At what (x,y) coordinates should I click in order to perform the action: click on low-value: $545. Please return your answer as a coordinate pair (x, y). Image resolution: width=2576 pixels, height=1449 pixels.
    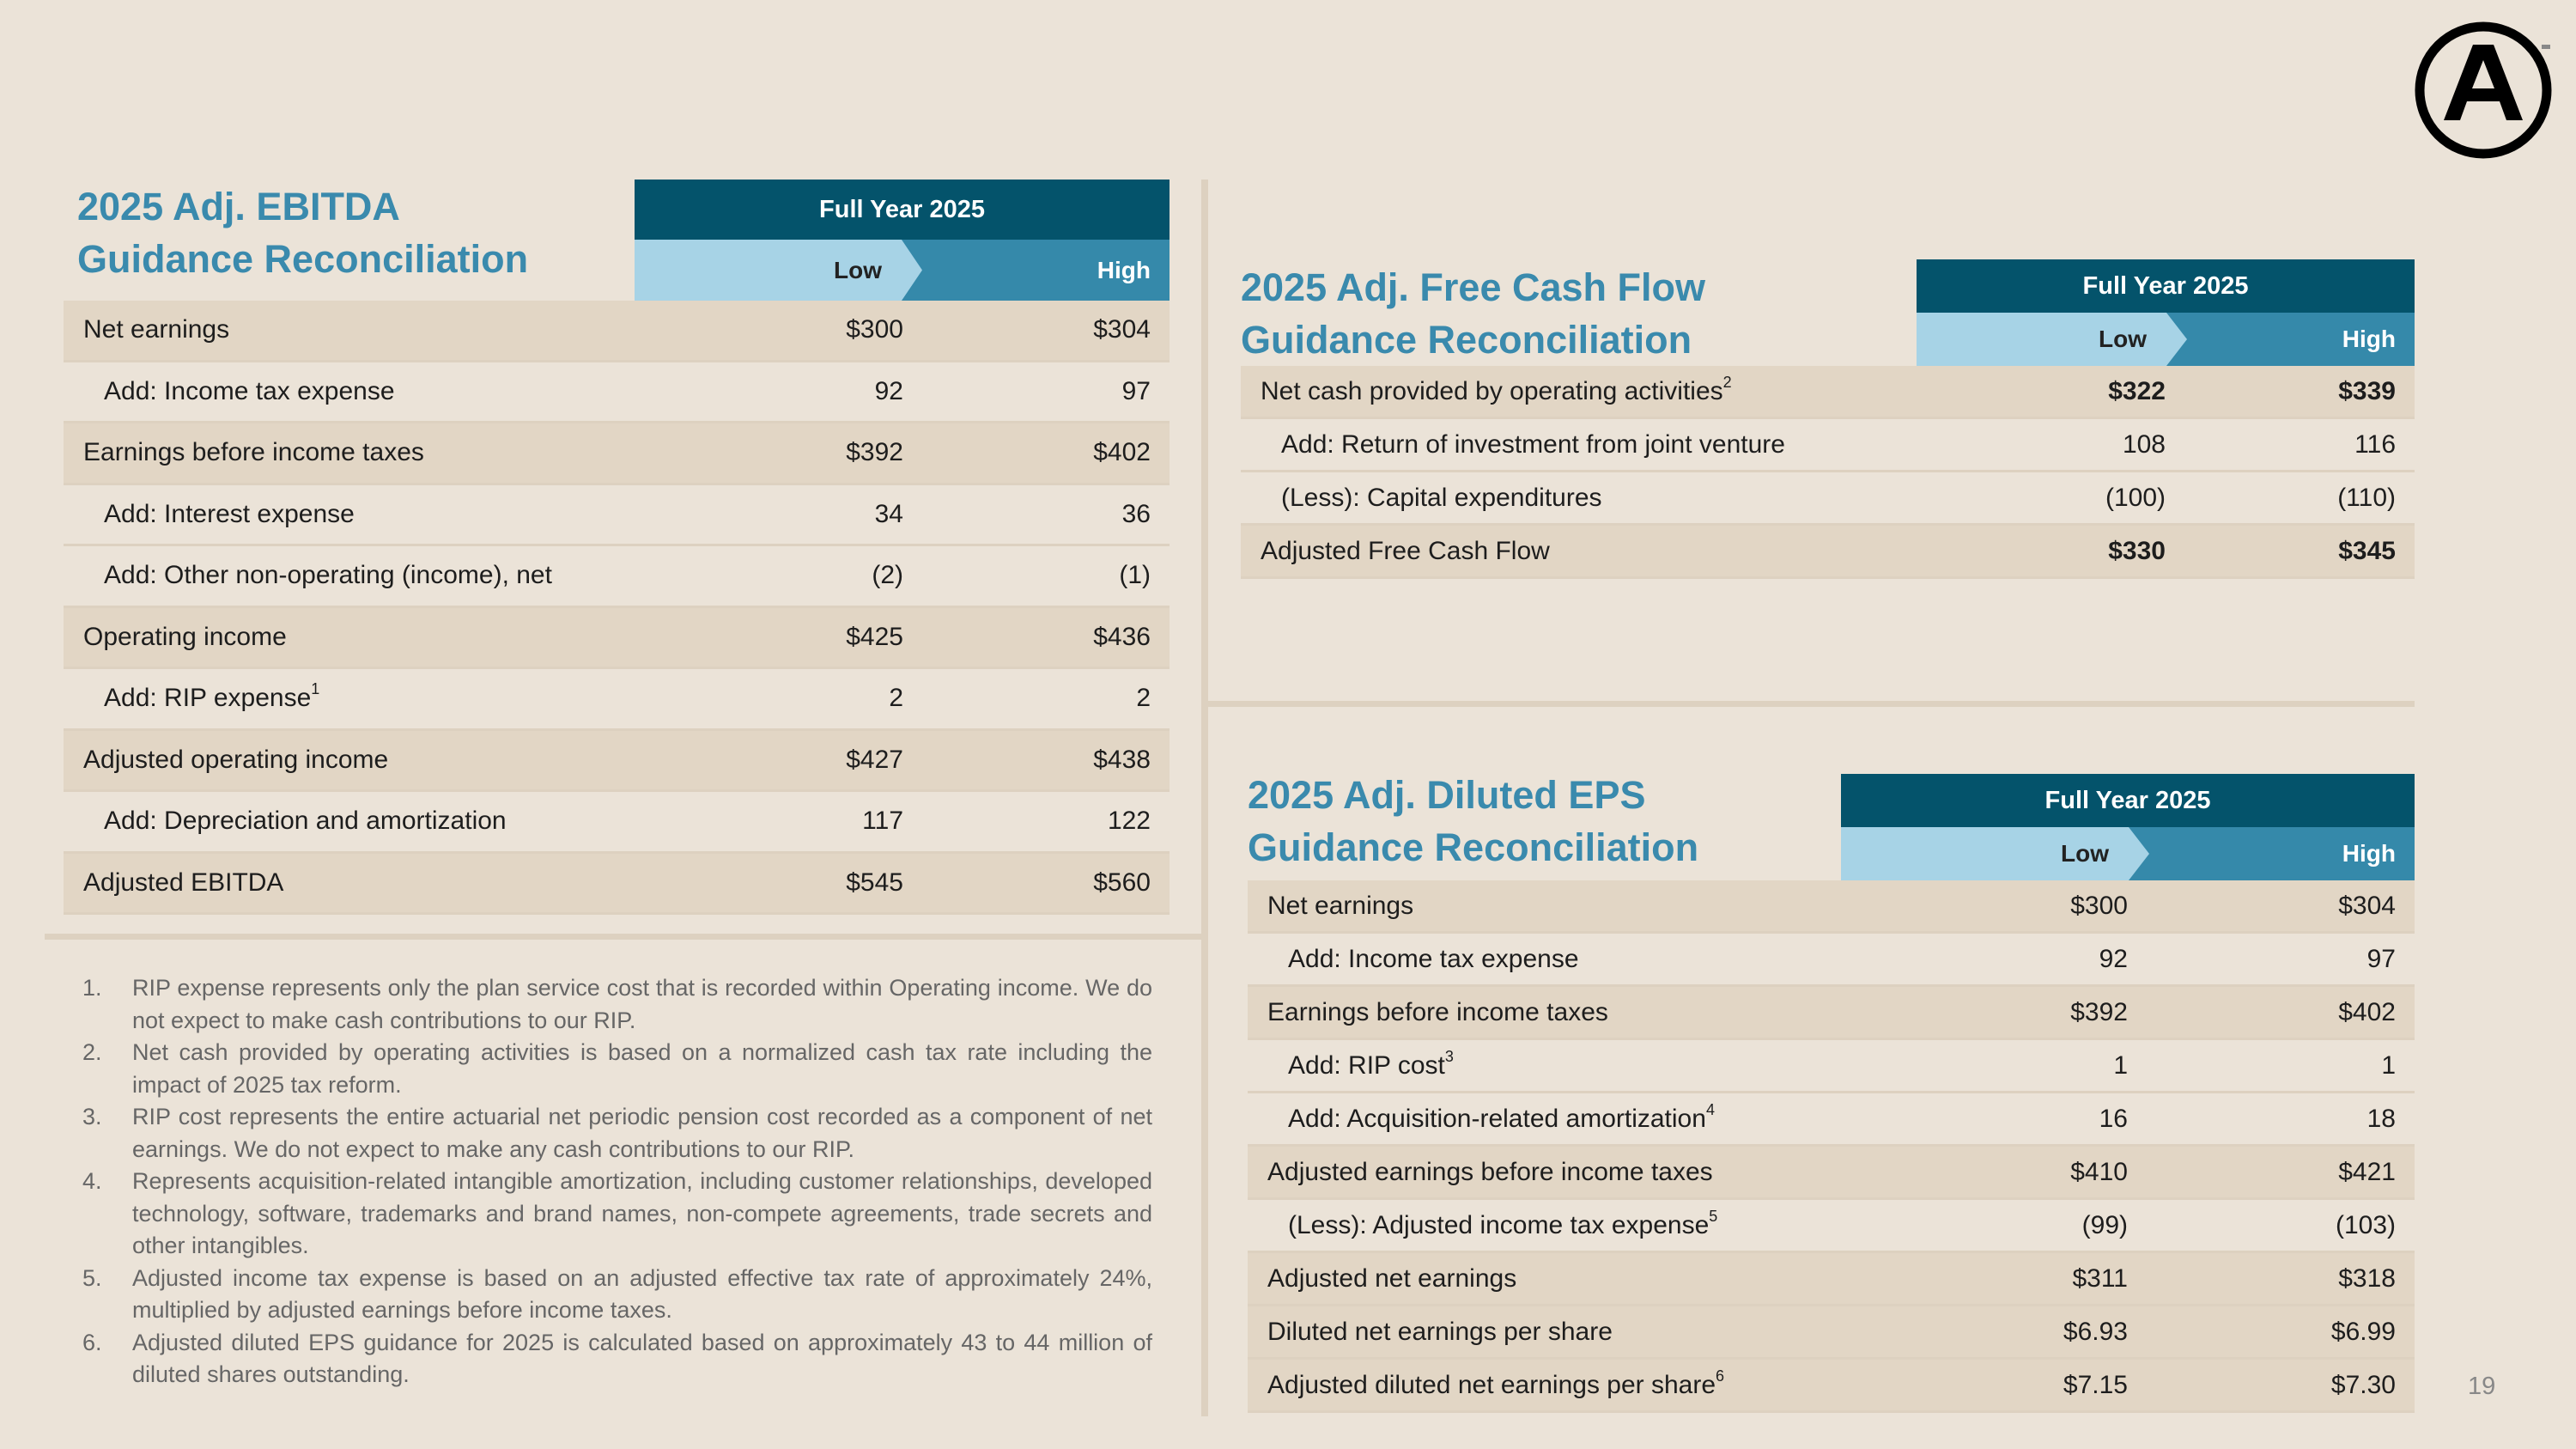
    Looking at the image, I should click on (874, 882).